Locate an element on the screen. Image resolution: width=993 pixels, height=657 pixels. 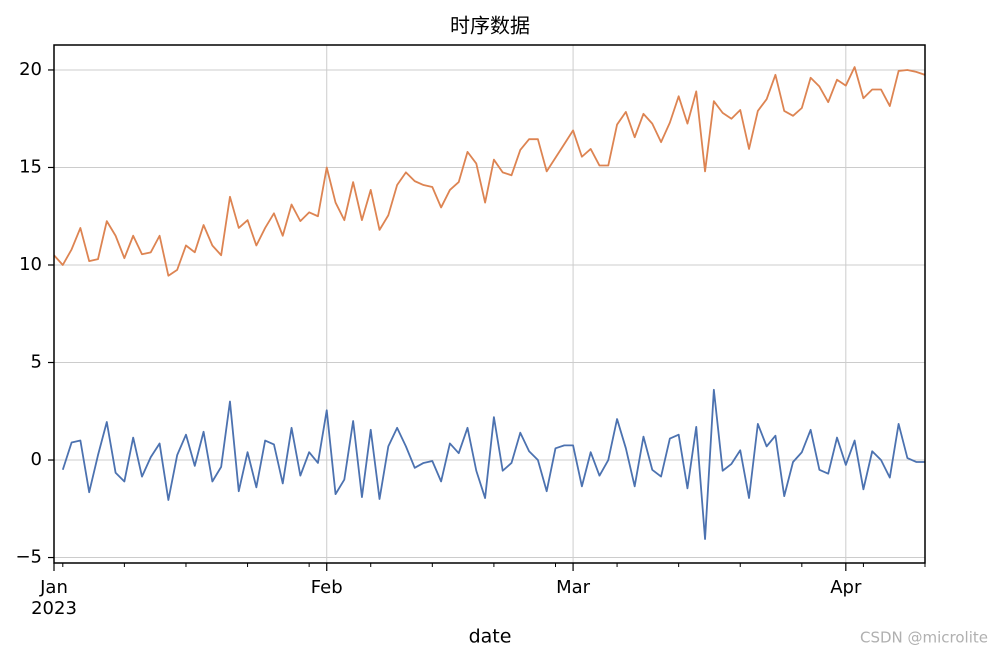
chart-title: 时序数据 is located at coordinates (490, 26).